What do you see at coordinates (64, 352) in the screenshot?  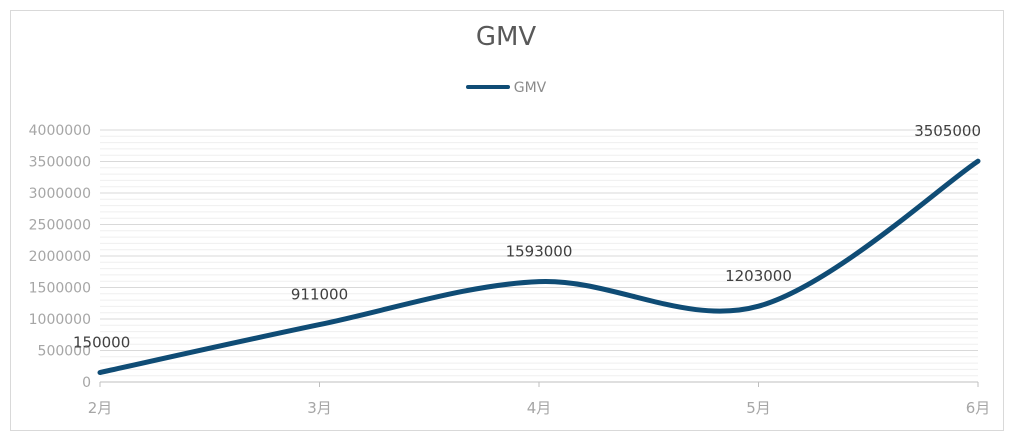 I see `y-tick-label: 500000` at bounding box center [64, 352].